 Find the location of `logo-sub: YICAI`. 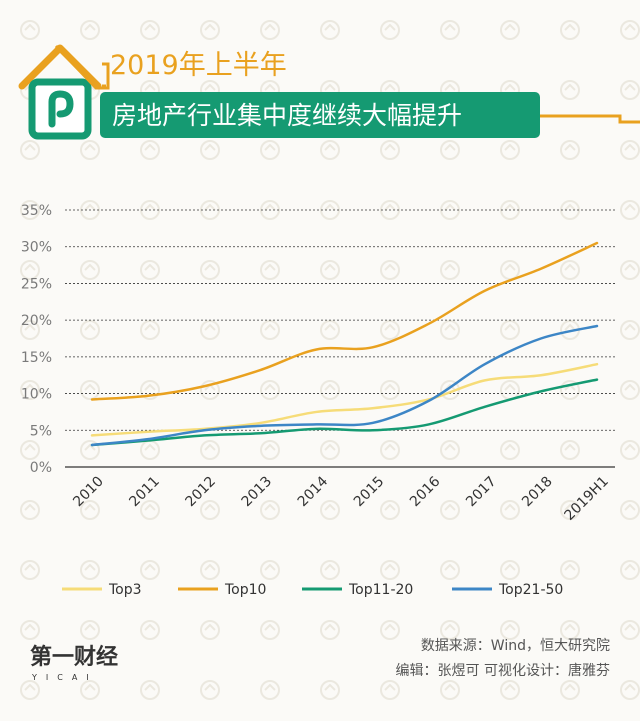

logo-sub: YICAI is located at coordinates (64, 677).